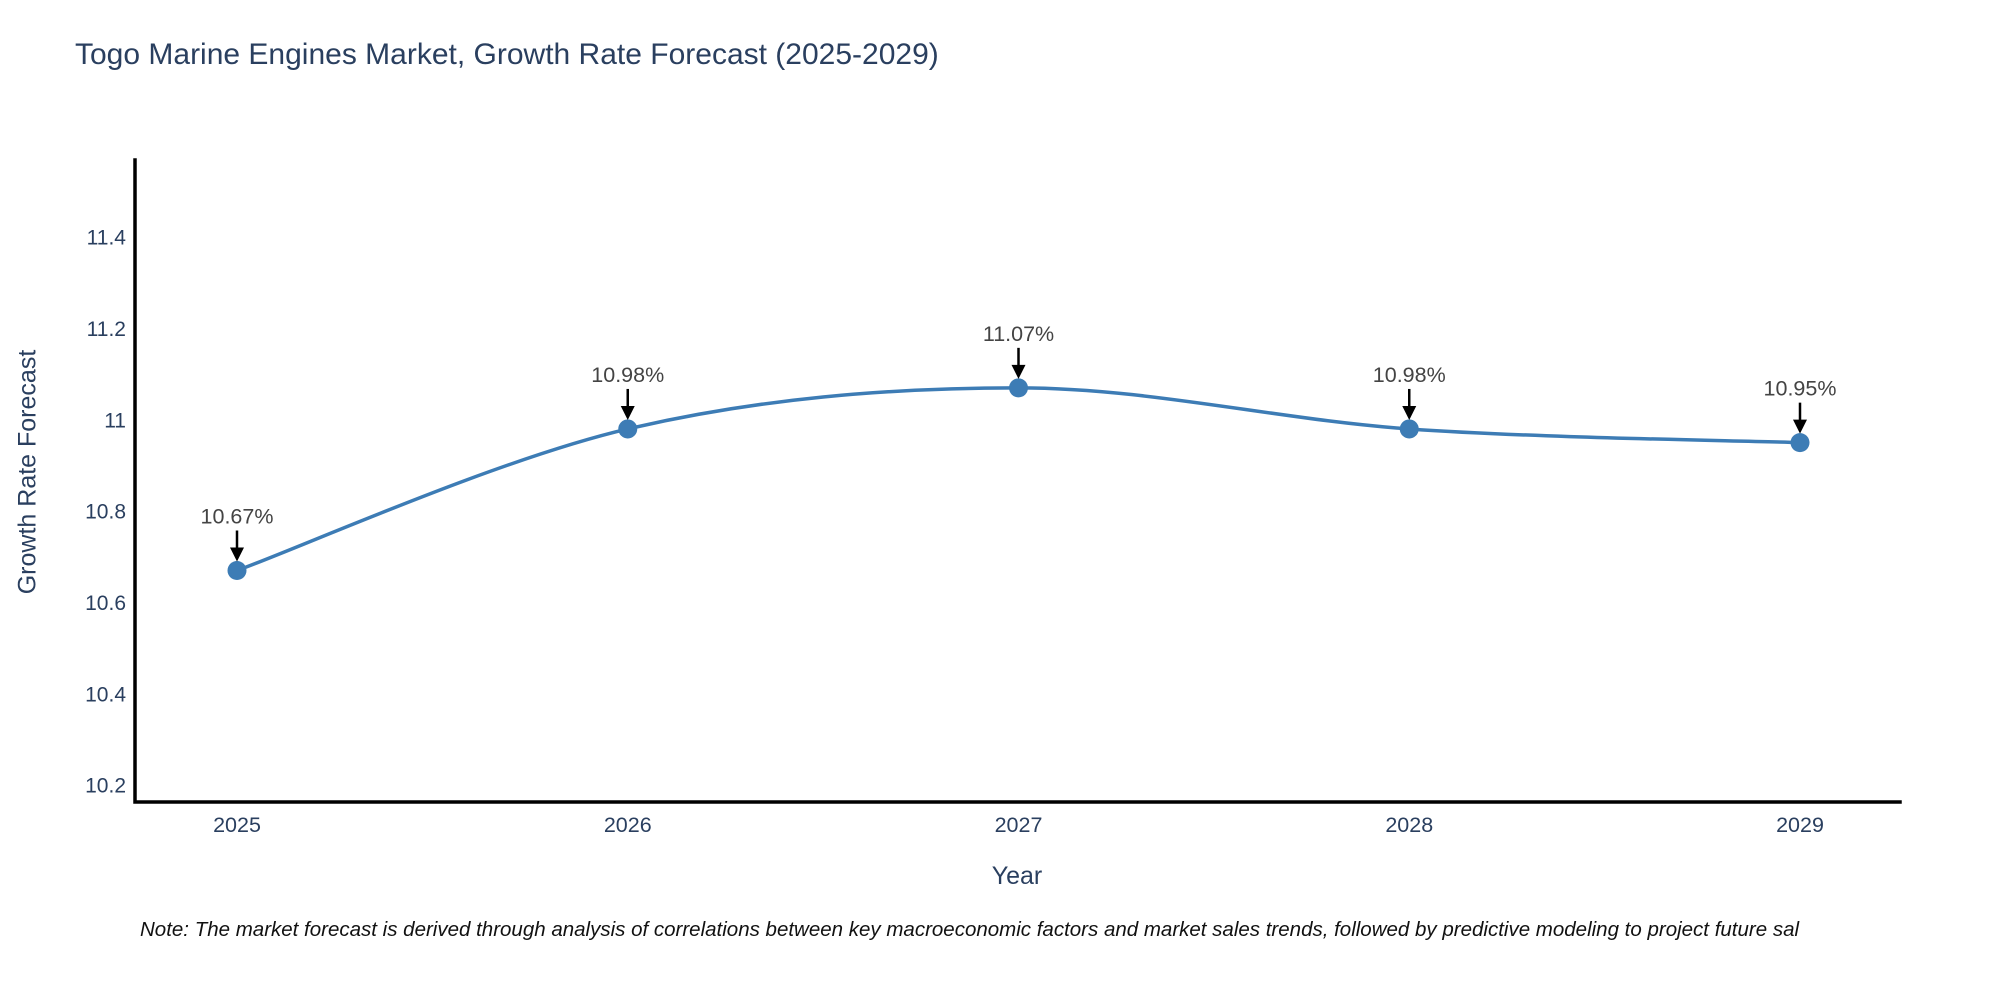 The height and width of the screenshot is (1000, 2000). I want to click on x-tick-label: 2028, so click(1409, 825).